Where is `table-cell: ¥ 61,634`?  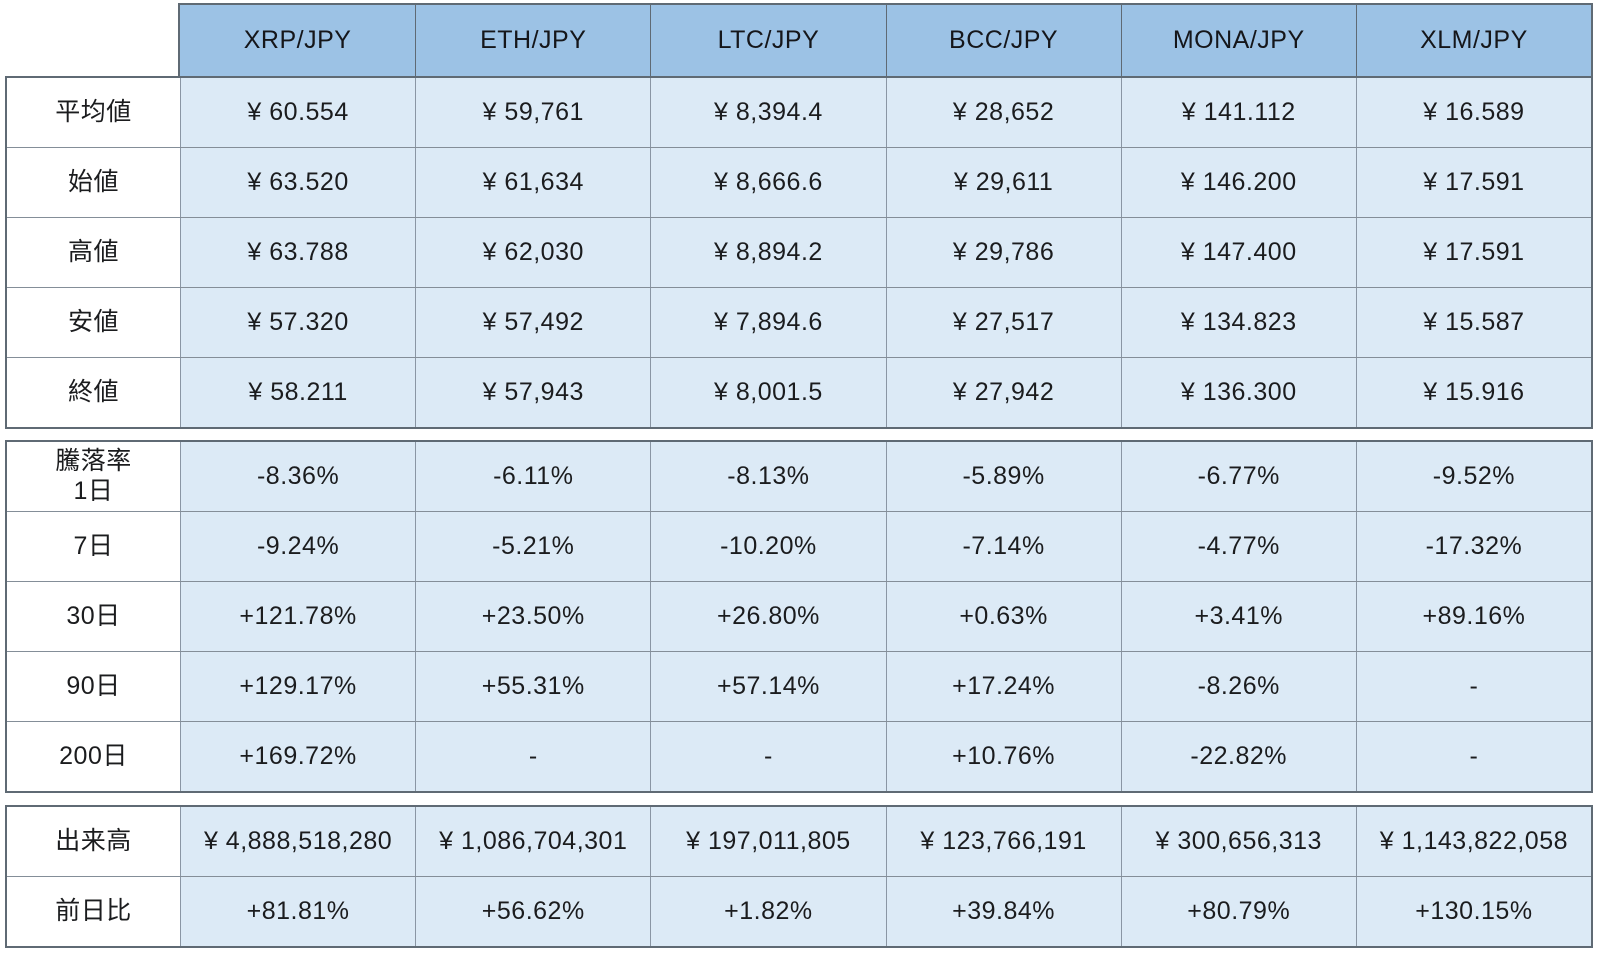 table-cell: ¥ 61,634 is located at coordinates (533, 182).